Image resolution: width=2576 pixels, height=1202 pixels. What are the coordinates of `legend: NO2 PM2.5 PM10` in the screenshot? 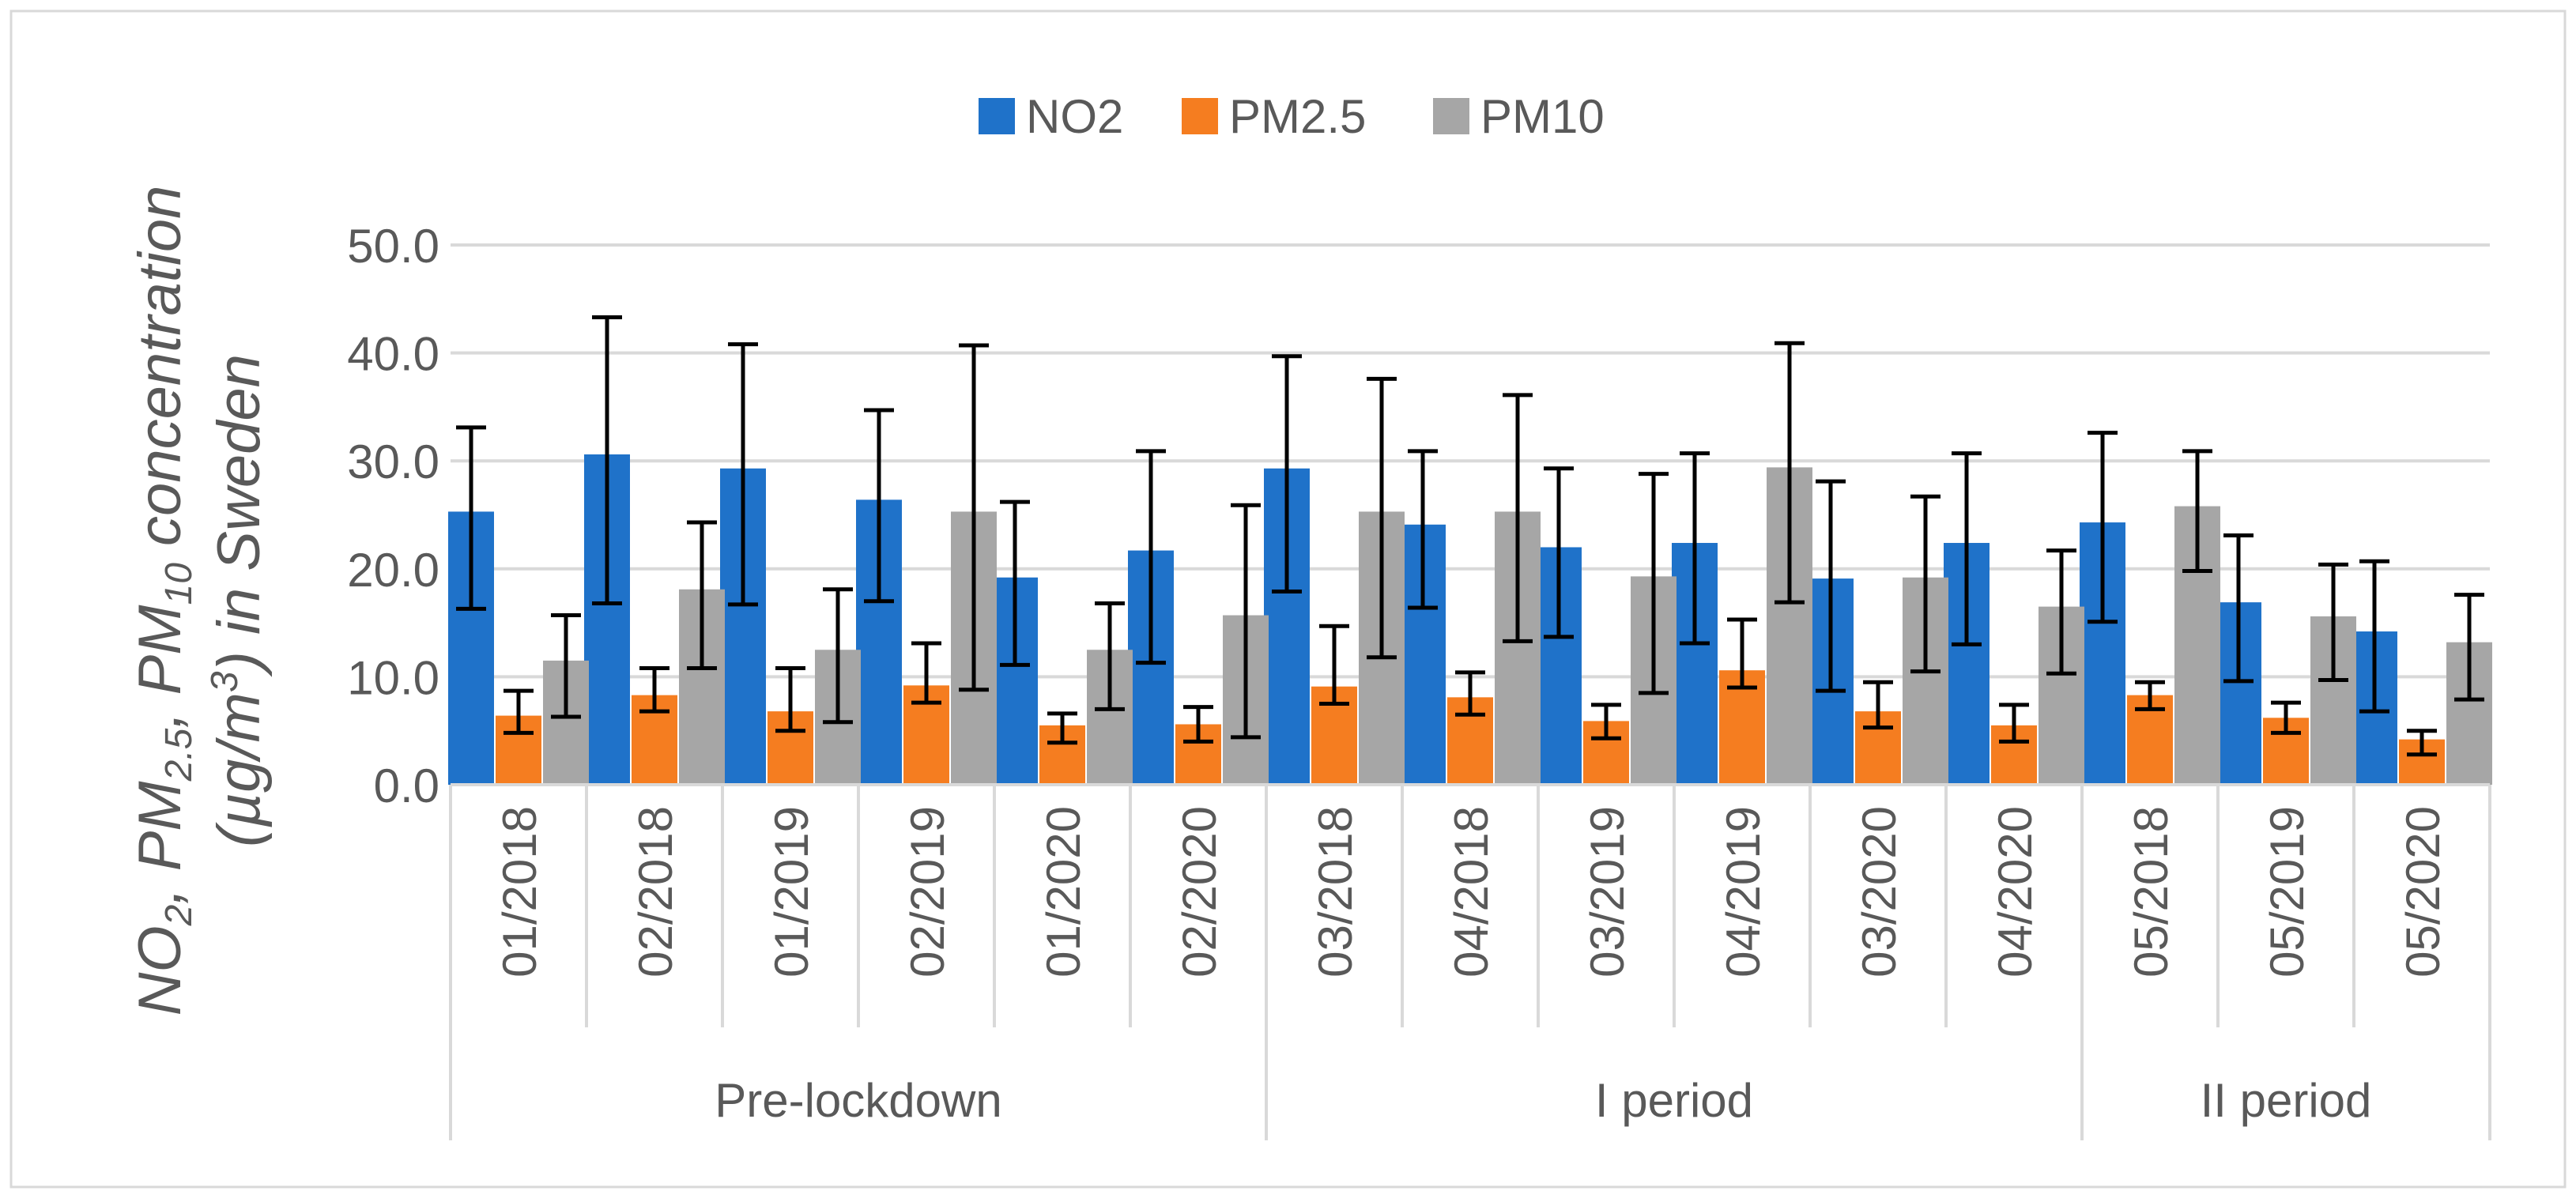 It's located at (1292, 117).